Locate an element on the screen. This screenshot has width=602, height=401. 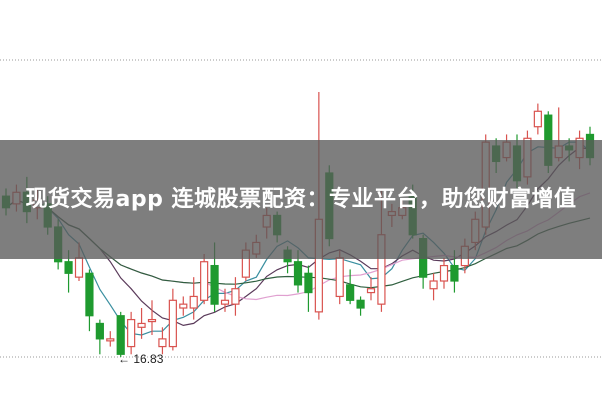
low-price-value: 16.83 is located at coordinates (148, 359).